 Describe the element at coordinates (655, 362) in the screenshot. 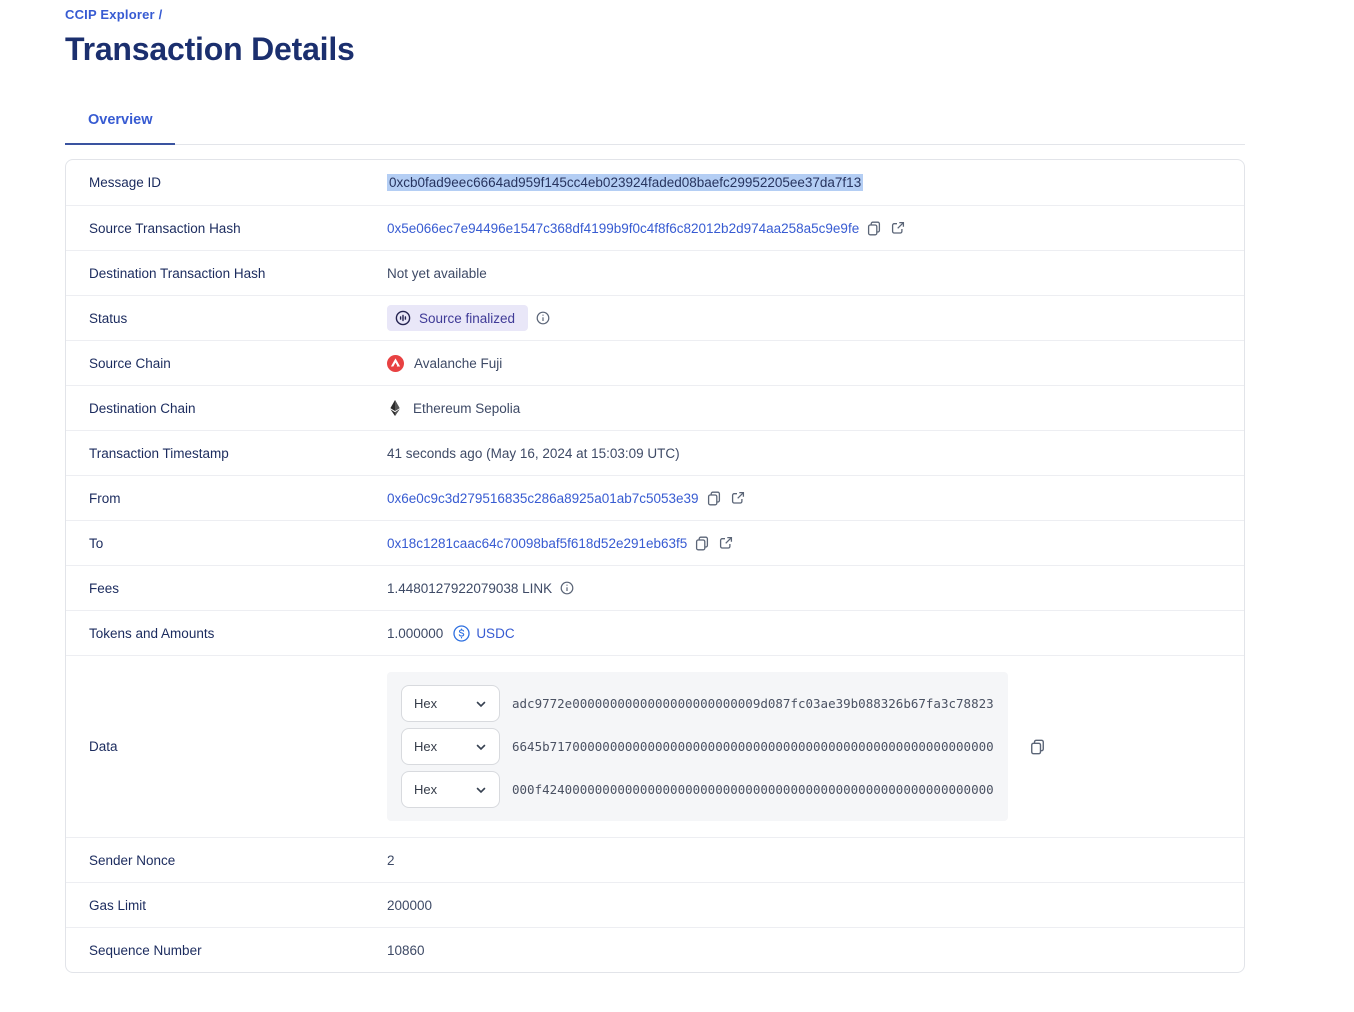

I see `row-source-chain: Source Chain Avalanche Fuji` at that location.